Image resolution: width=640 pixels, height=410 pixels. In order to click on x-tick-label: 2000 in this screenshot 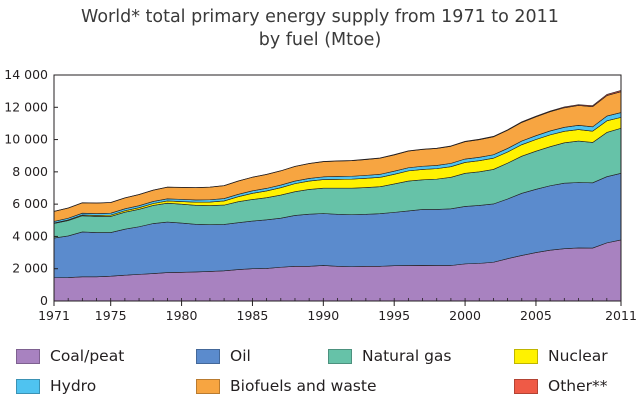, I will do `click(465, 315)`.